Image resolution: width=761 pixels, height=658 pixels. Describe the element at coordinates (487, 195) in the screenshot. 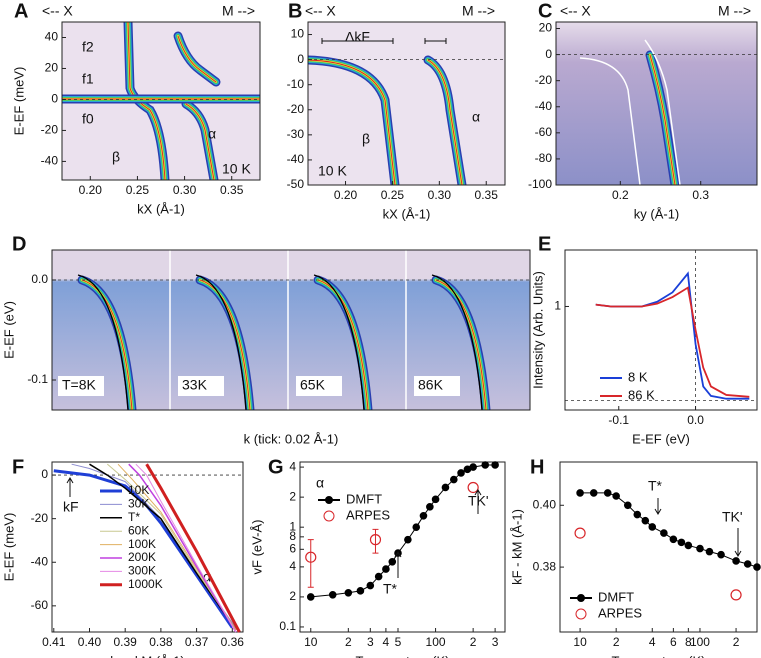

I see `x-tick-label: 0.35` at that location.